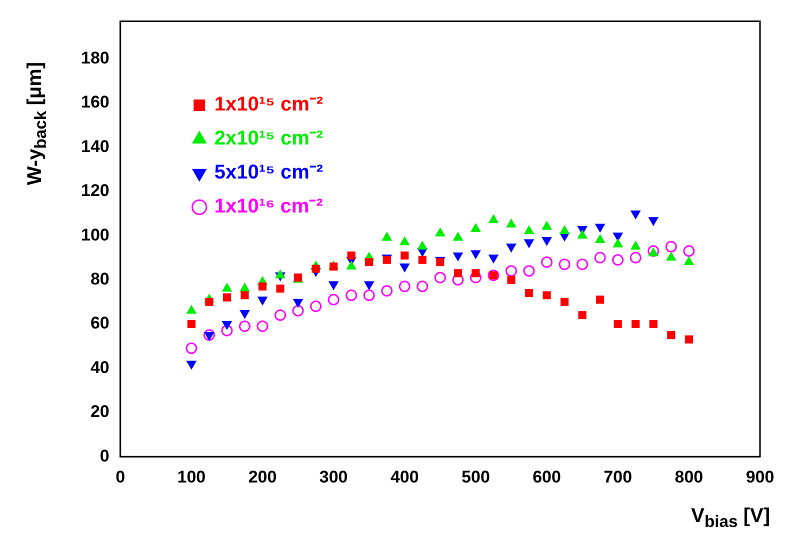 This screenshot has width=792, height=544. What do you see at coordinates (95, 58) in the screenshot?
I see `y-tick-label: 180` at bounding box center [95, 58].